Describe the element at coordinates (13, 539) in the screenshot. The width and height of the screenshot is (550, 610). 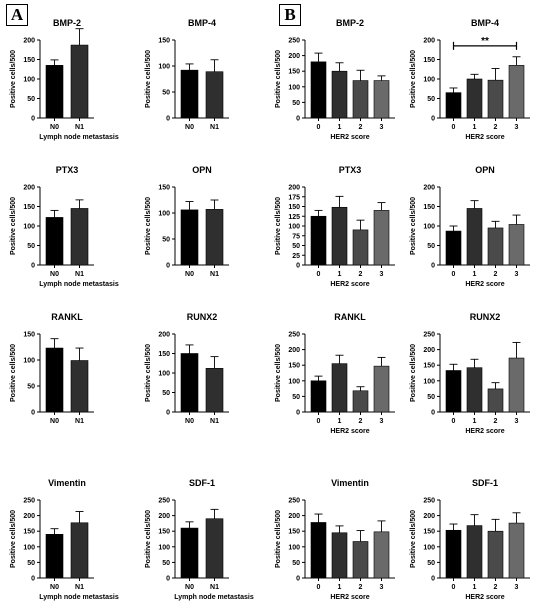
I see `a-vimentin-ylabel: Positive cells/500` at that location.